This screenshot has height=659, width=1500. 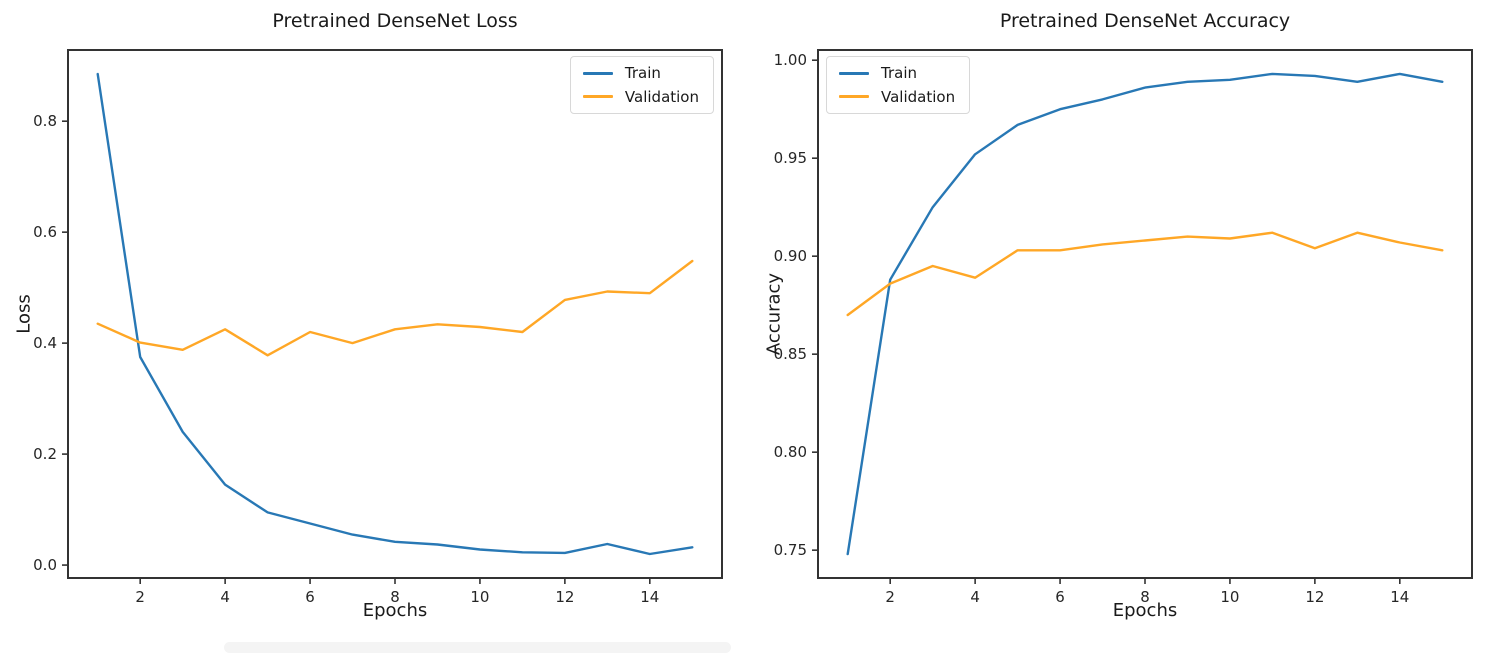 What do you see at coordinates (45, 454) in the screenshot?
I see `svg-text: 0.2` at bounding box center [45, 454].